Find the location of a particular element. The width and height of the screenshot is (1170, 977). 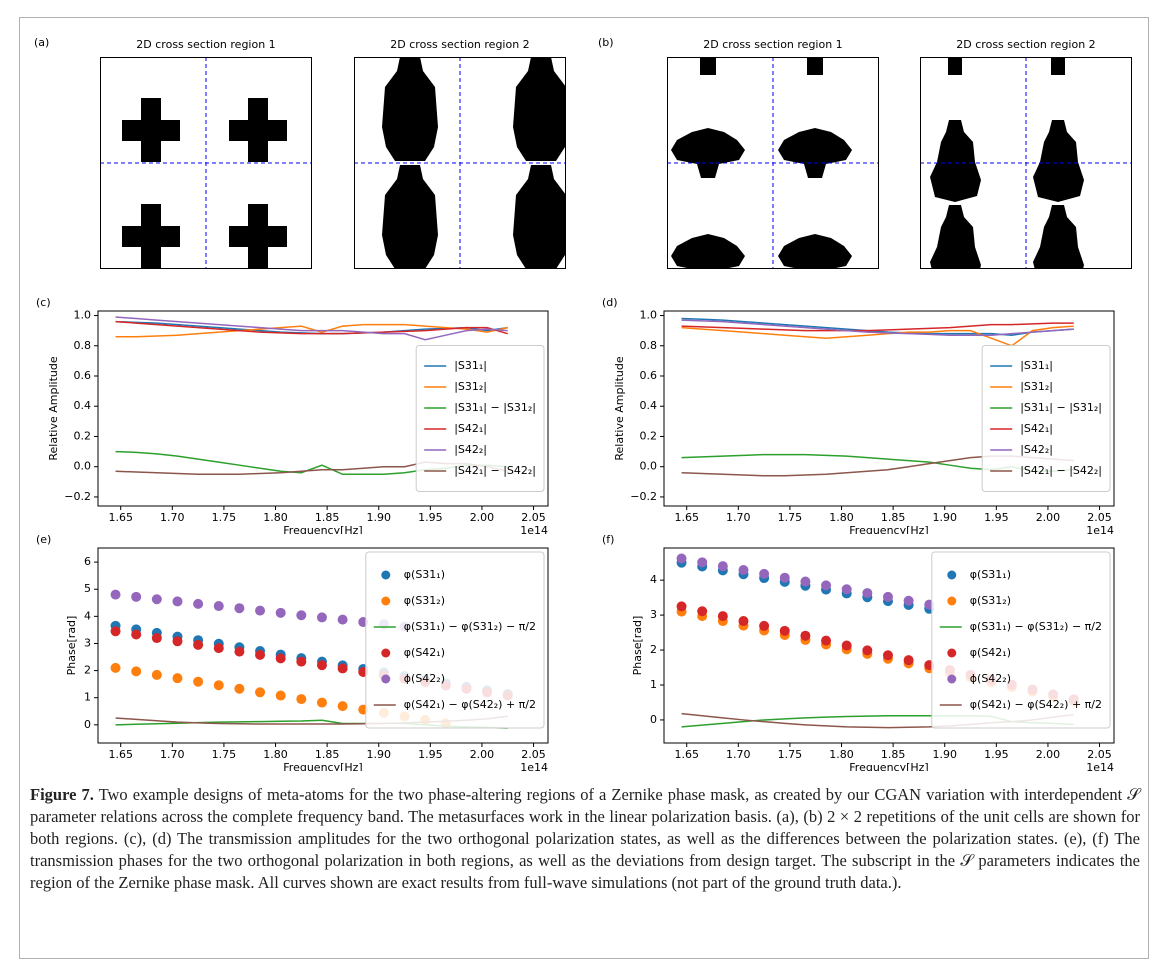

legend-label: ϕ(S42₂) is located at coordinates (990, 678).